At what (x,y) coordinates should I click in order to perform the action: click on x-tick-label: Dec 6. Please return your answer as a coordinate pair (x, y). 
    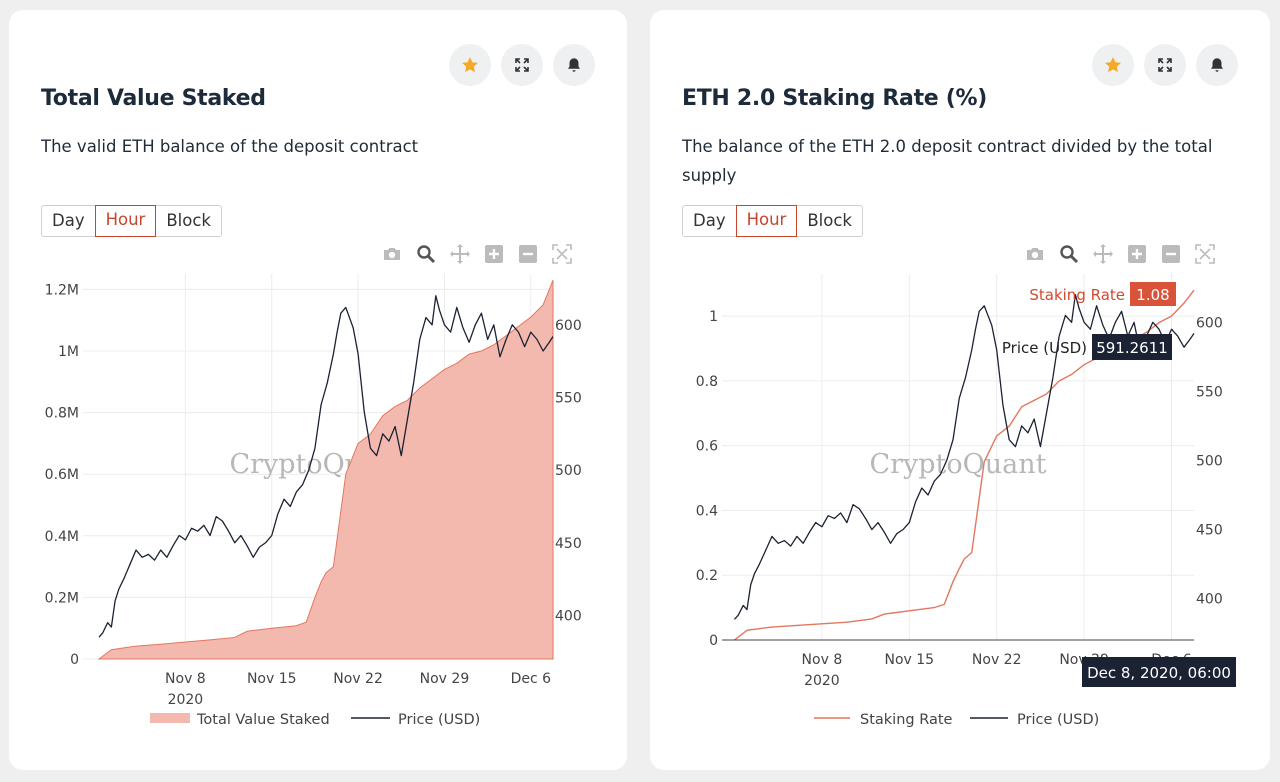
    Looking at the image, I should click on (531, 679).